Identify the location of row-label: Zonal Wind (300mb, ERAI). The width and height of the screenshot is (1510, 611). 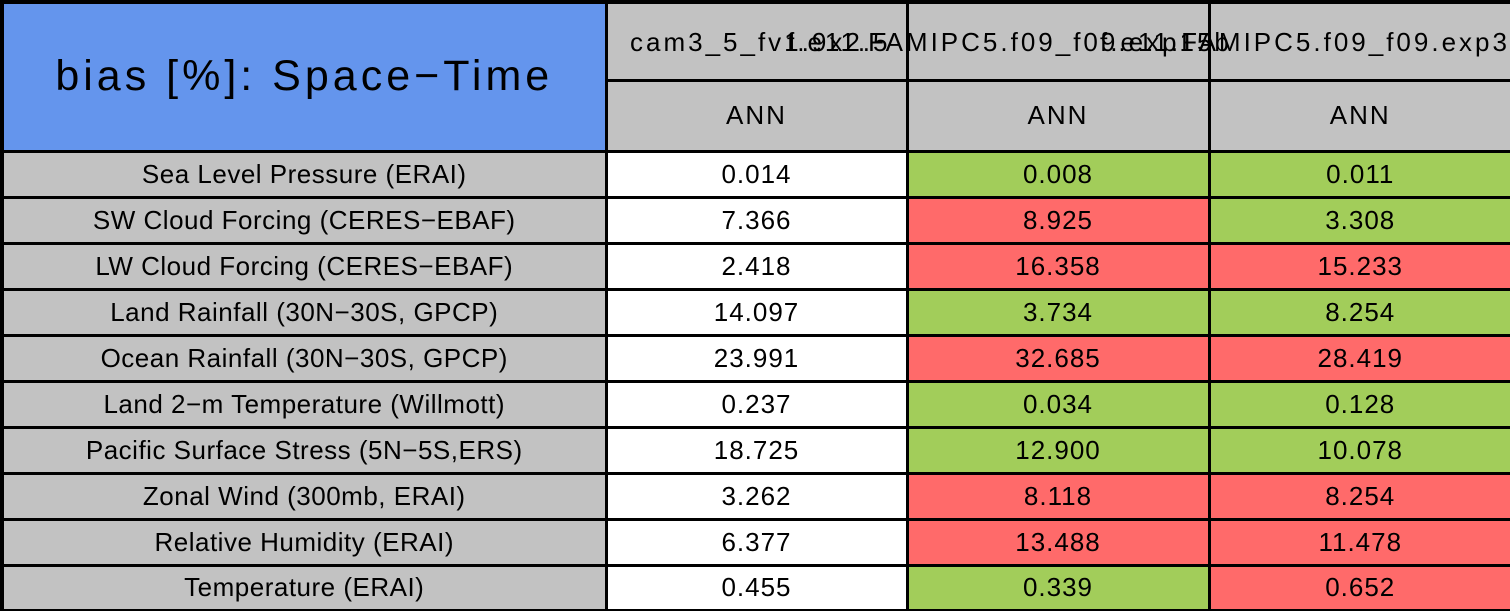
(304, 496).